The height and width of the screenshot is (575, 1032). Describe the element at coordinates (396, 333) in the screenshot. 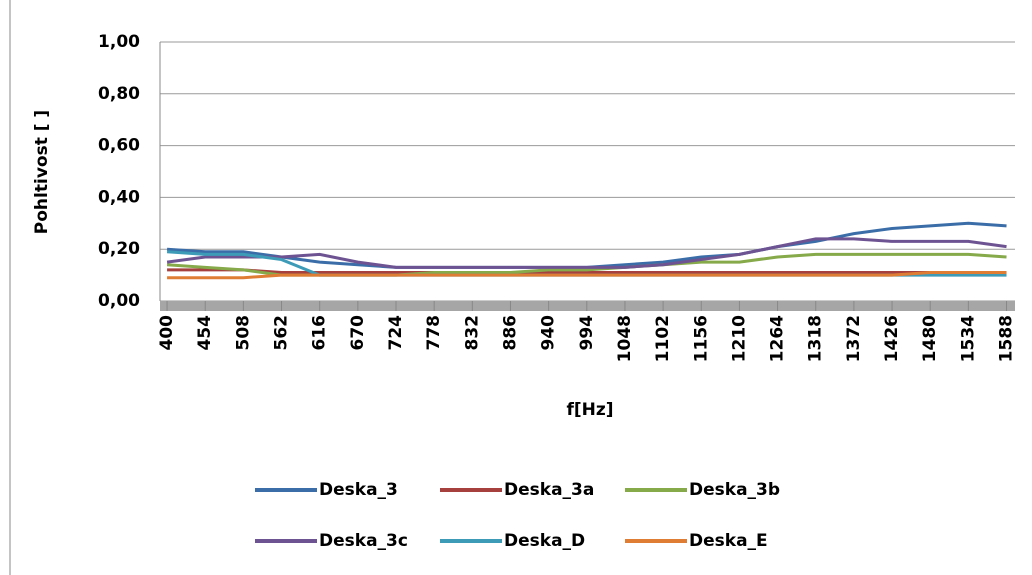

I see `x-tick-label: 724` at that location.